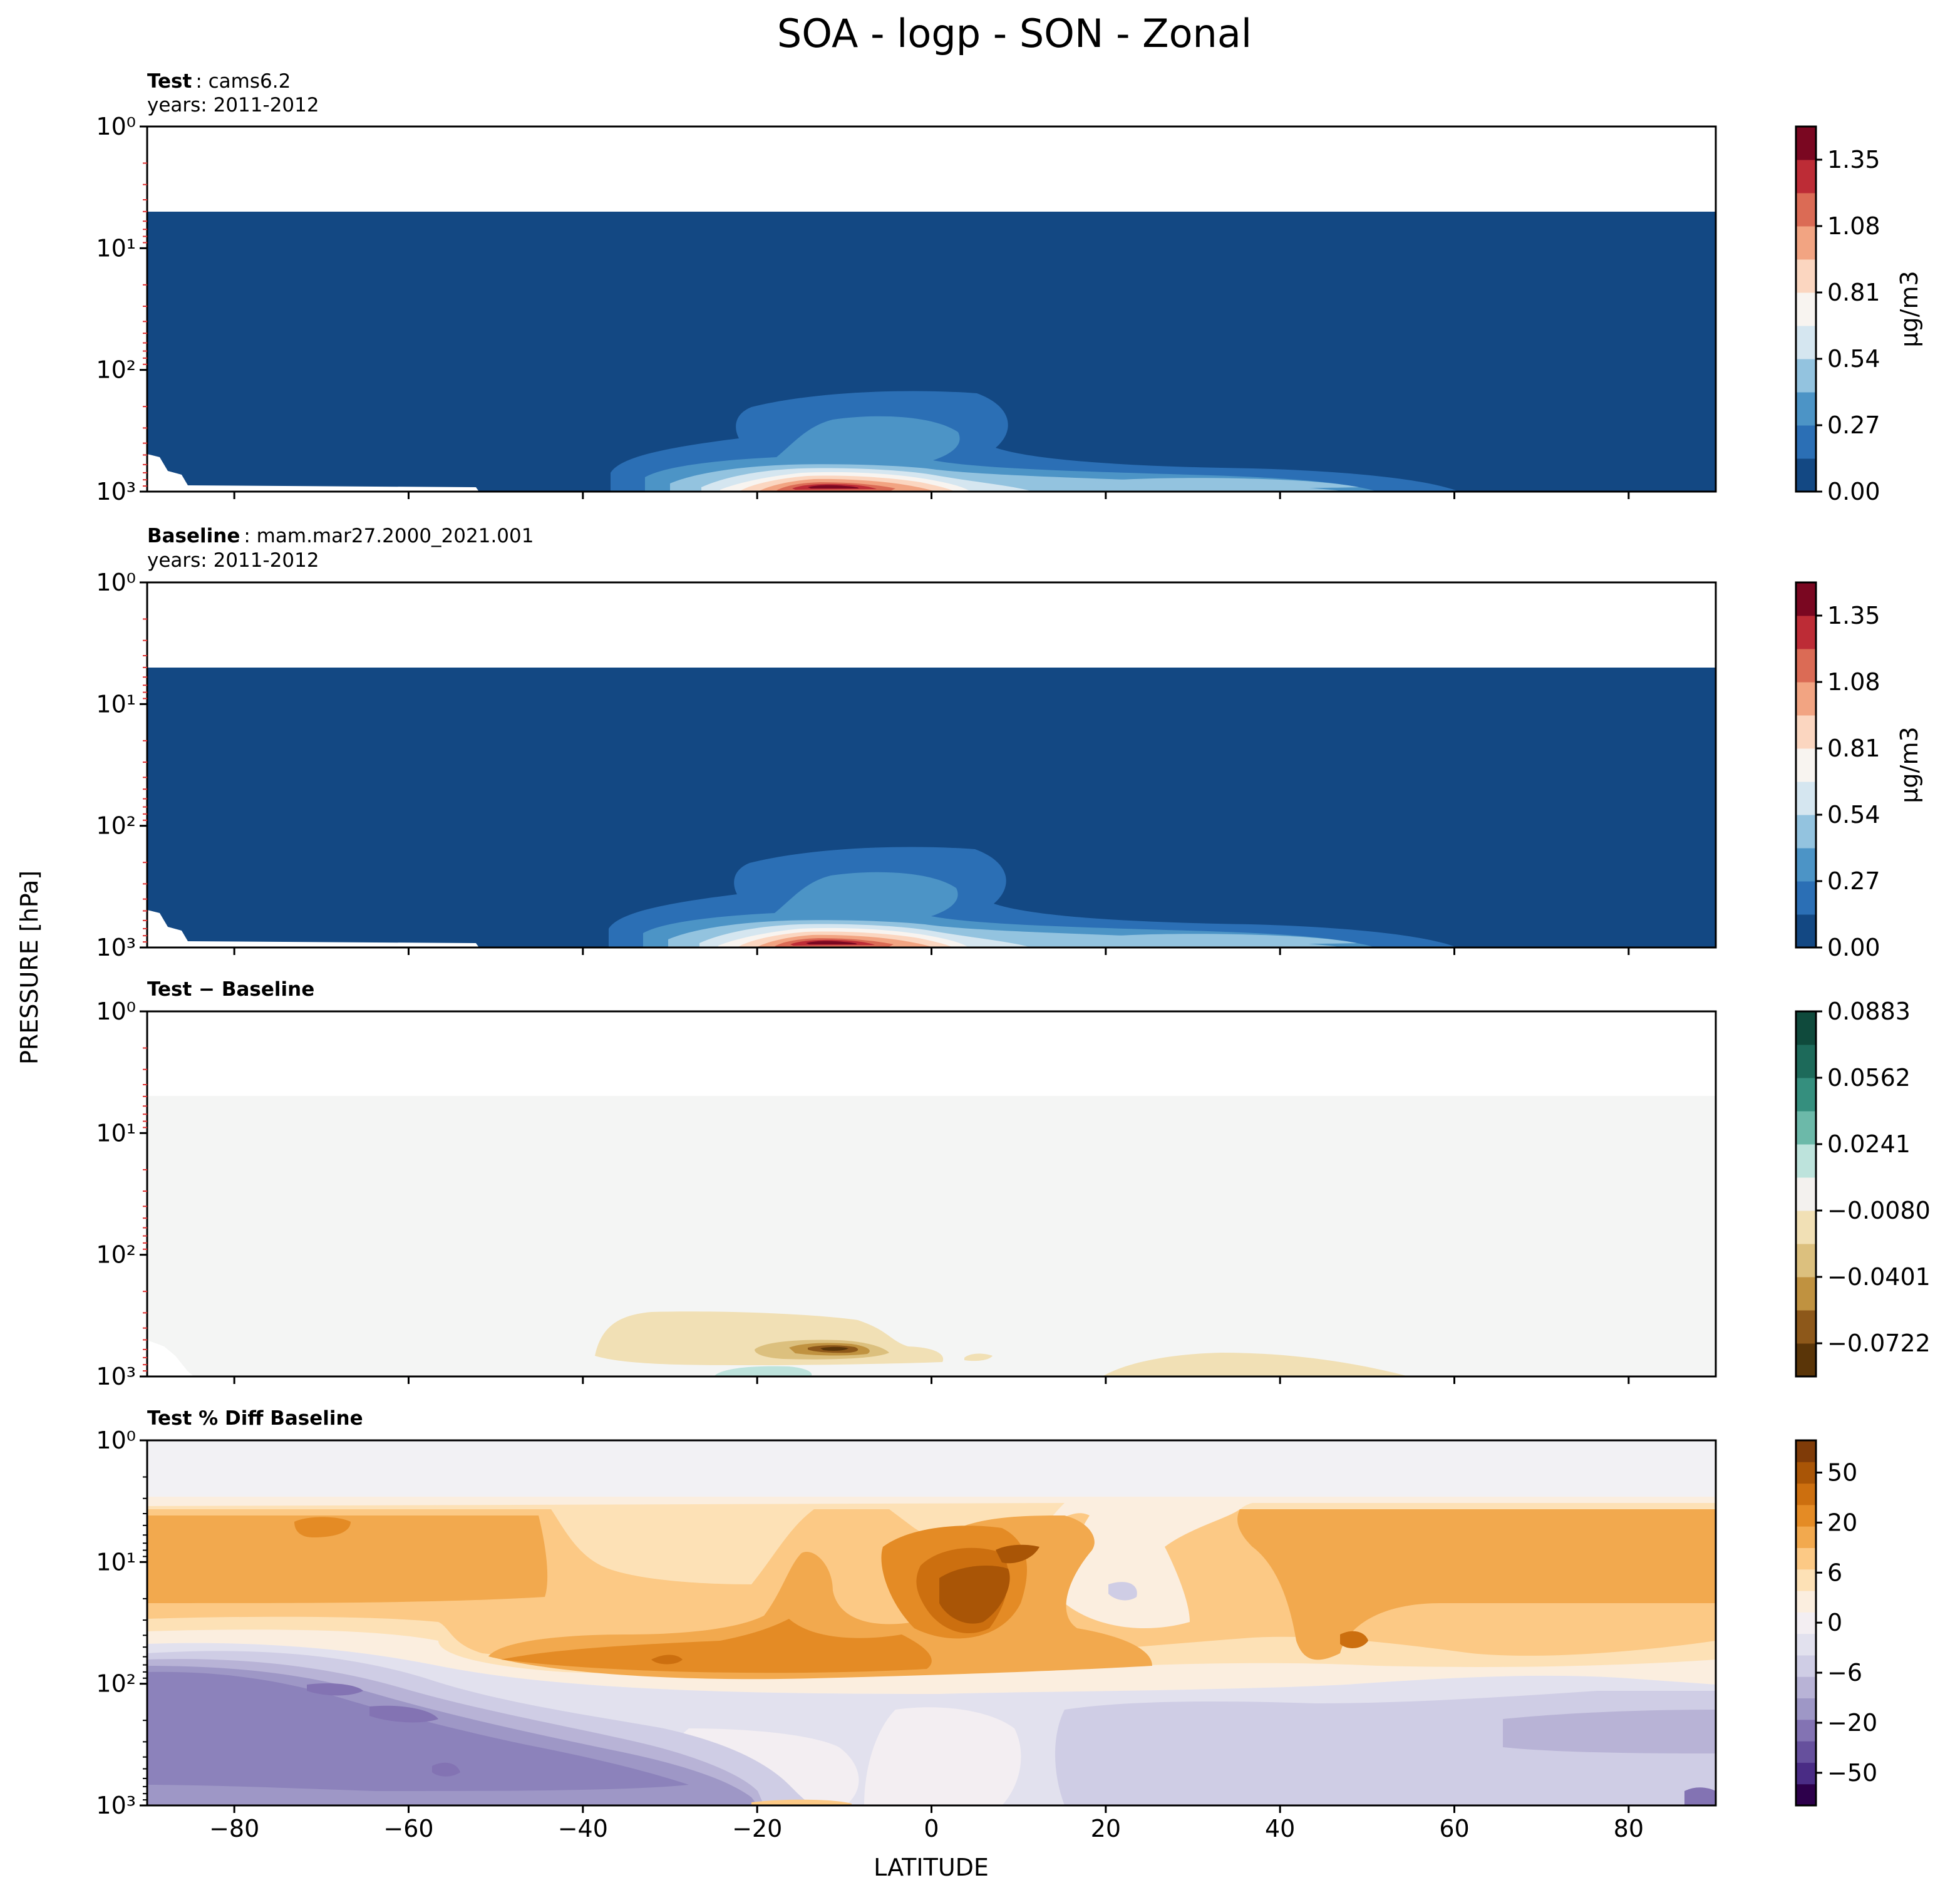 This screenshot has height=1900, width=1960. I want to click on x-tick-label: 0, so click(931, 1828).